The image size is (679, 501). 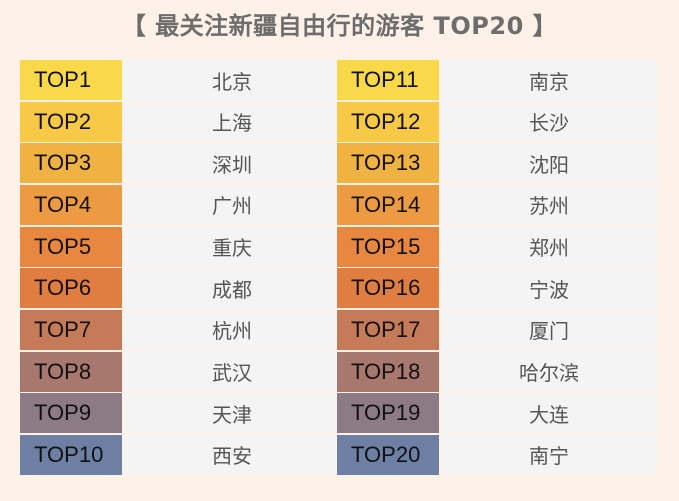 I want to click on city-name: 宁波, so click(x=549, y=288).